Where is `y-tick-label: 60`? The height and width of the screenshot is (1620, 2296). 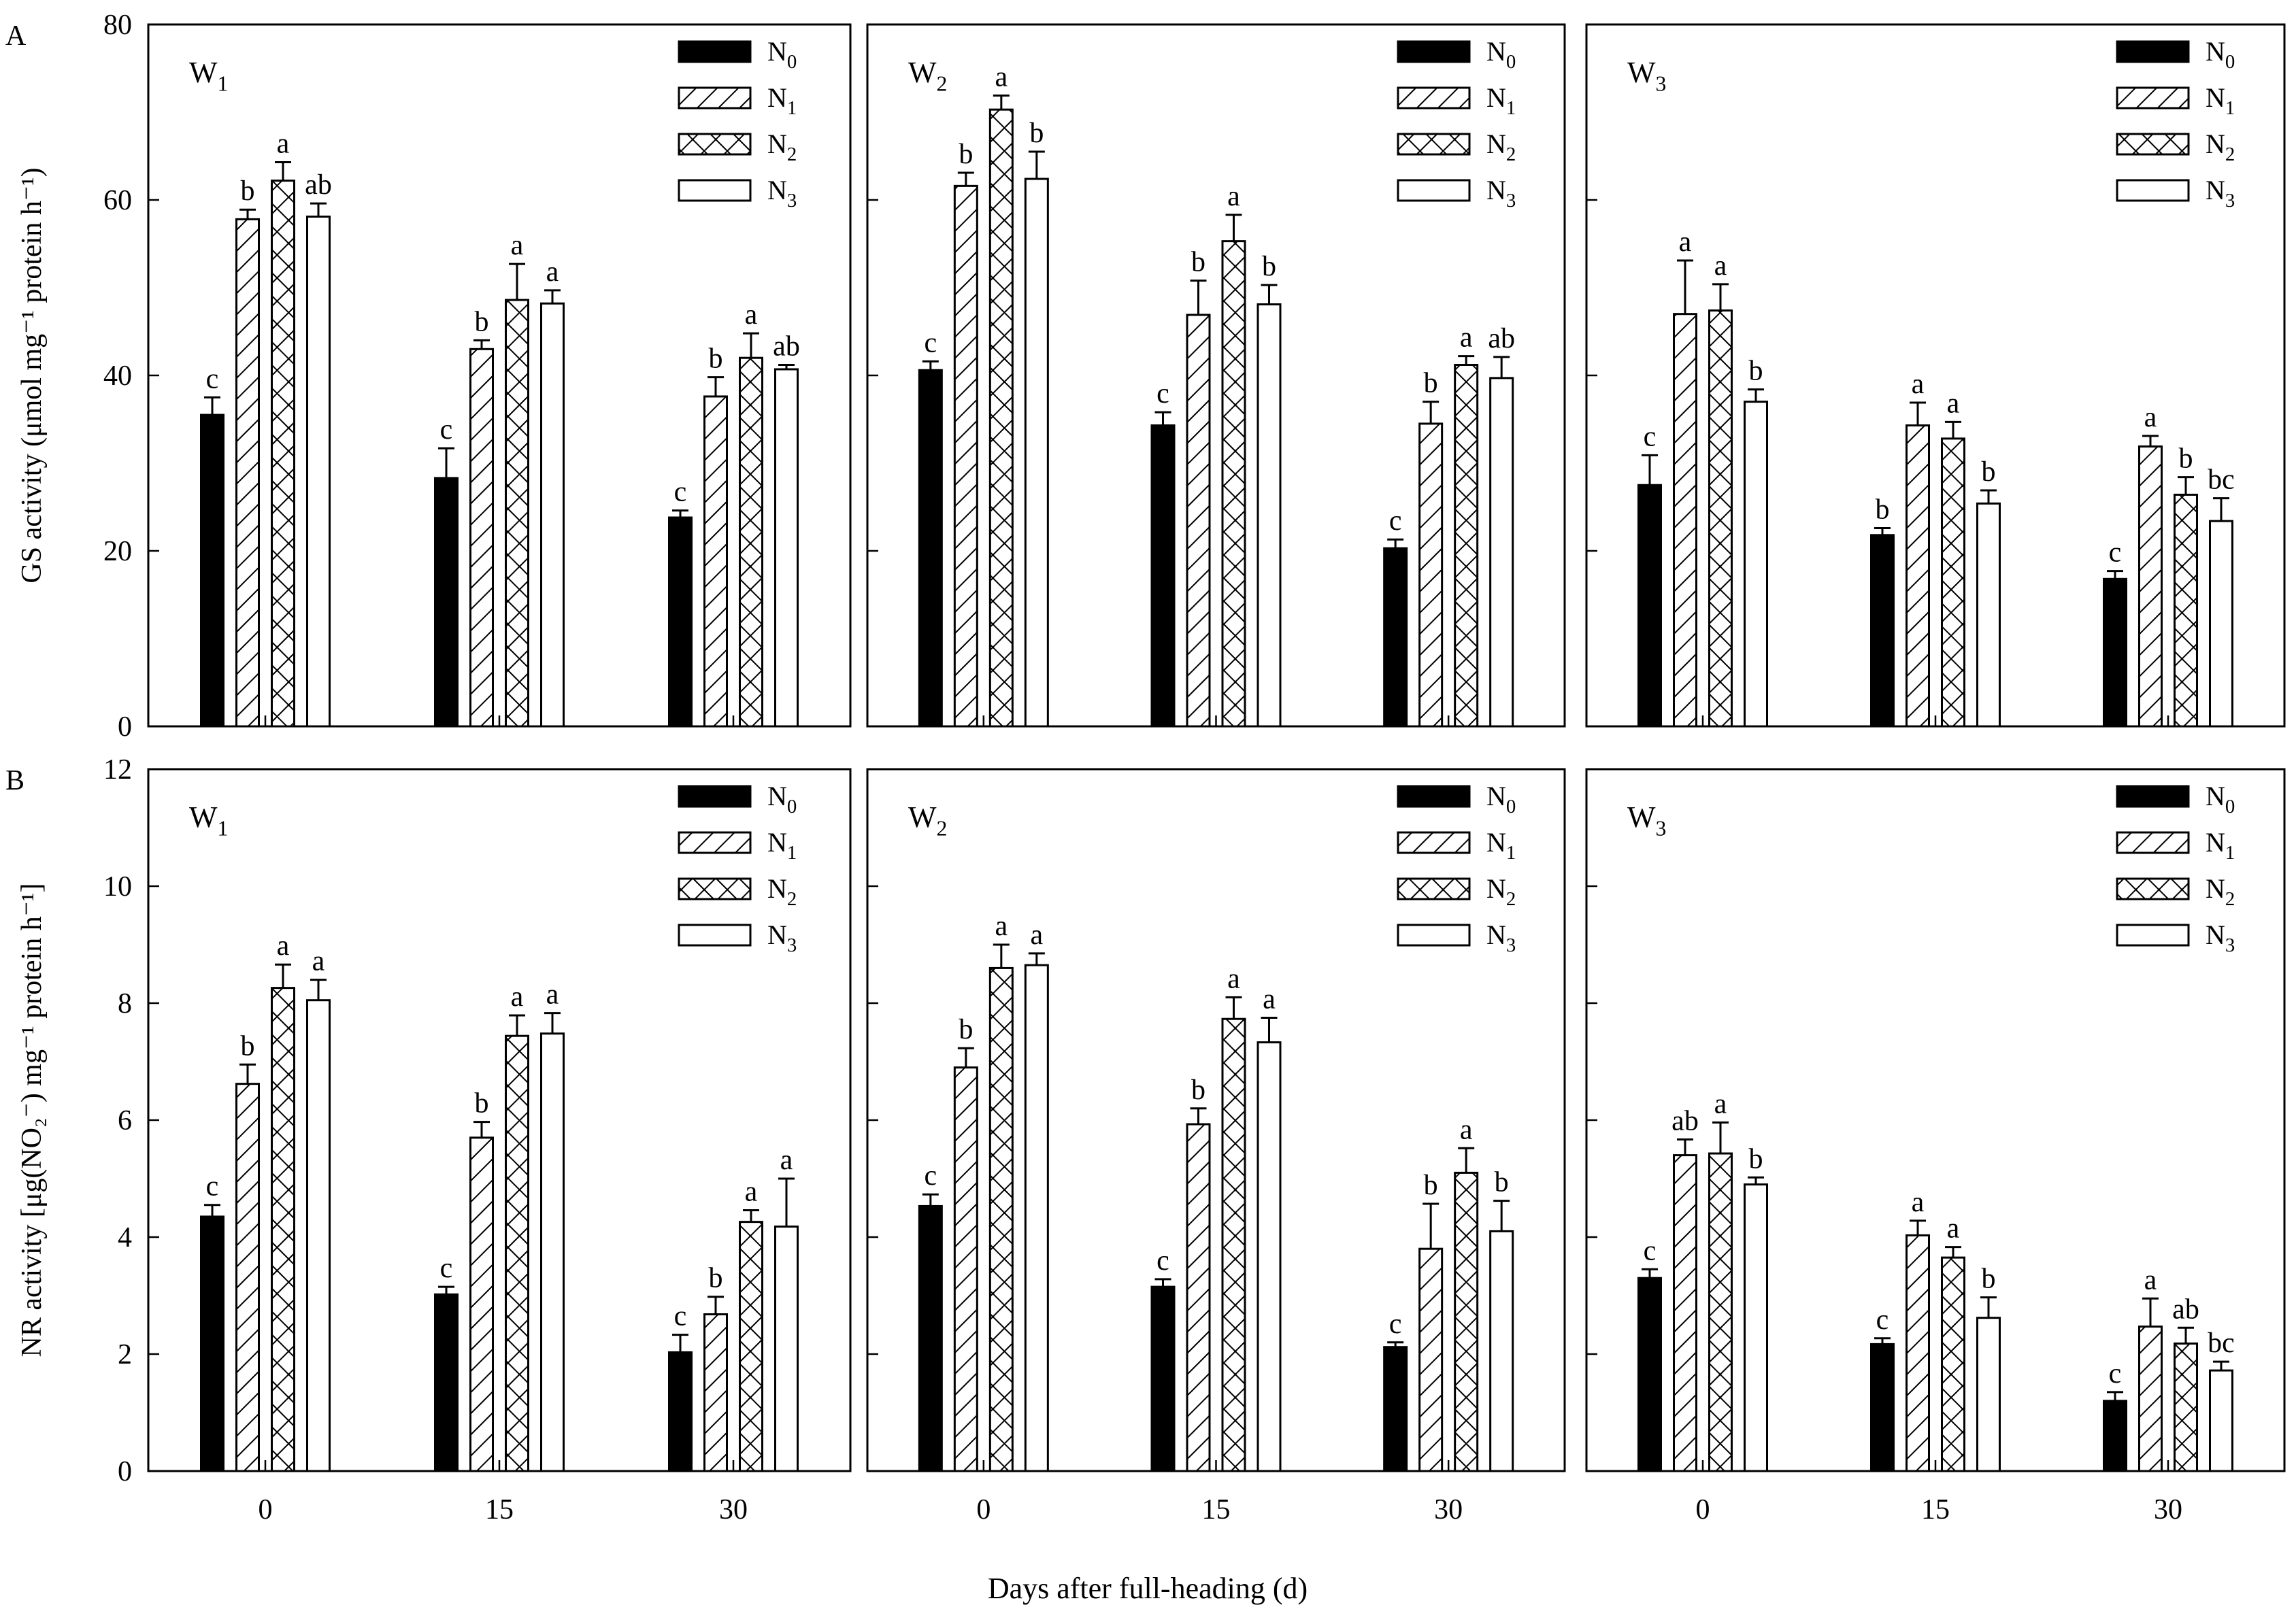 y-tick-label: 60 is located at coordinates (117, 200).